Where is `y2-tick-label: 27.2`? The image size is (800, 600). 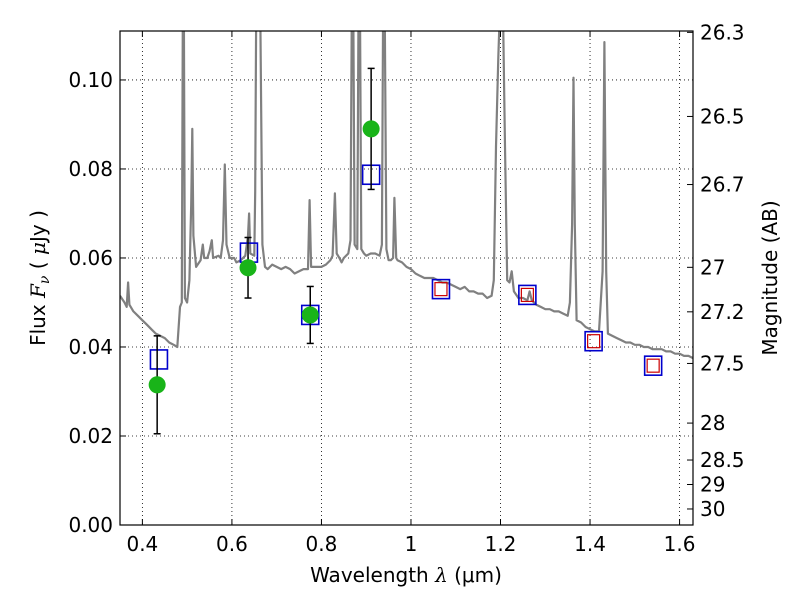
y2-tick-label: 27.2 is located at coordinates (722, 312).